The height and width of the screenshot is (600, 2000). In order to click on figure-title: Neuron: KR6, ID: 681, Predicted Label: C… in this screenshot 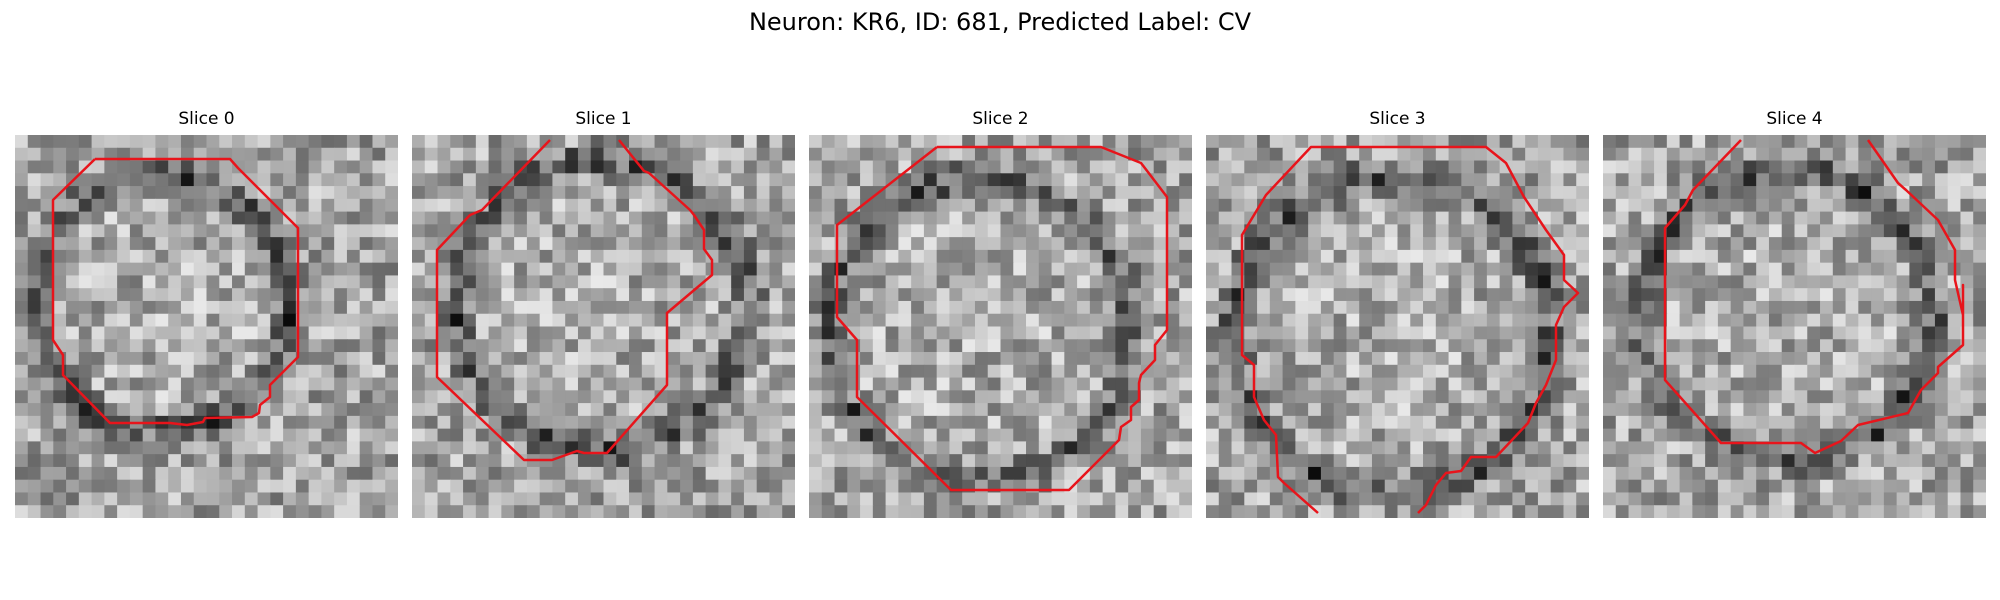, I will do `click(1000, 22)`.